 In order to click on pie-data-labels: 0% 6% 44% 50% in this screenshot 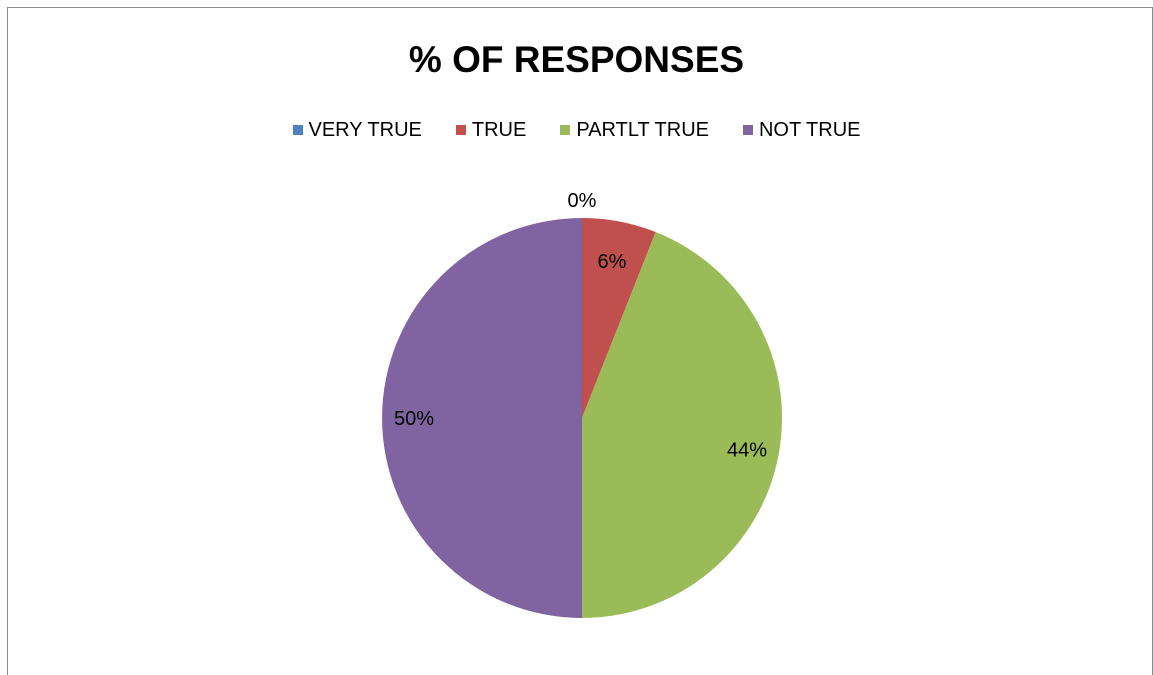, I will do `click(580, 325)`.